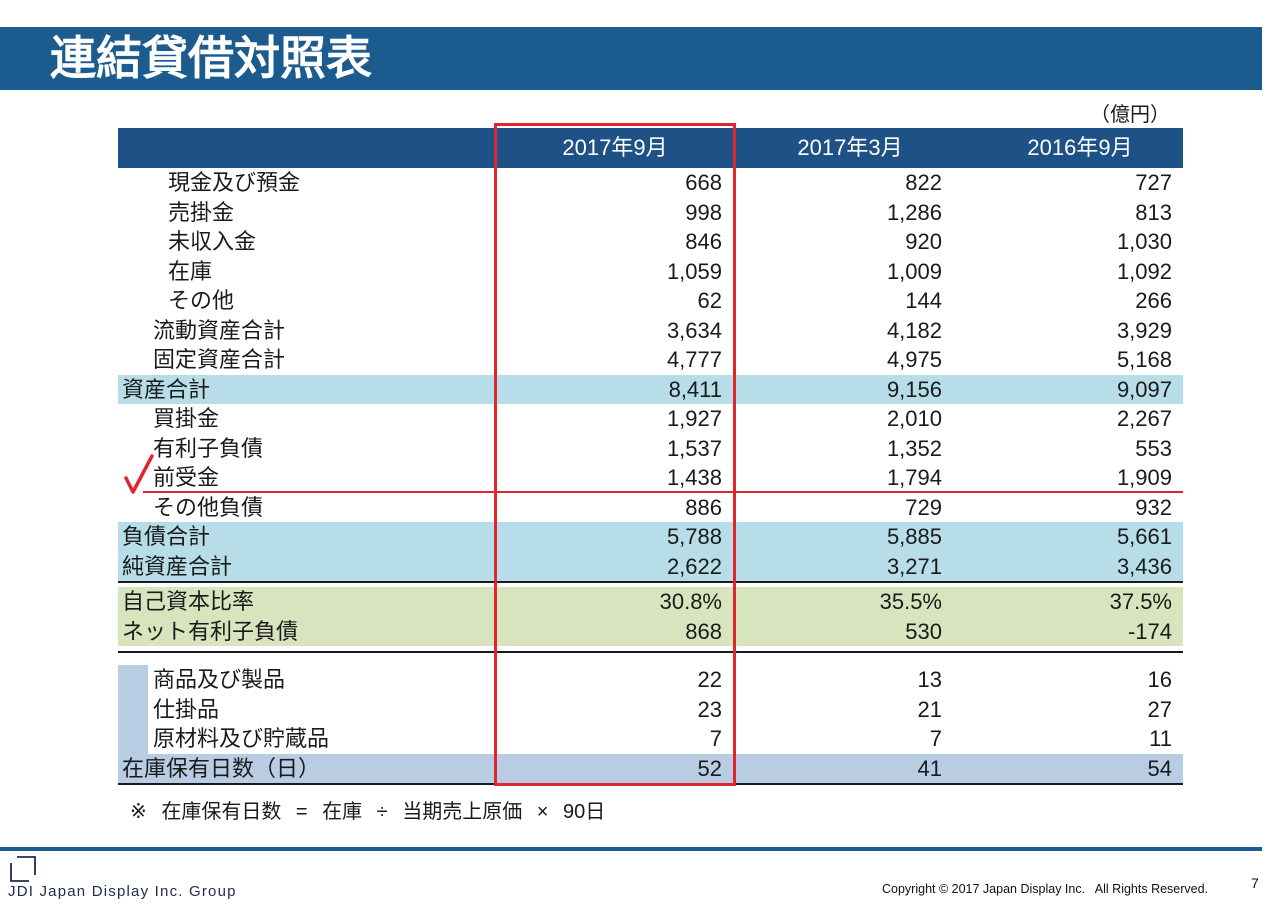 Image resolution: width=1266 pixels, height=905 pixels. I want to click on value-cell: 5,168, so click(1144, 359).